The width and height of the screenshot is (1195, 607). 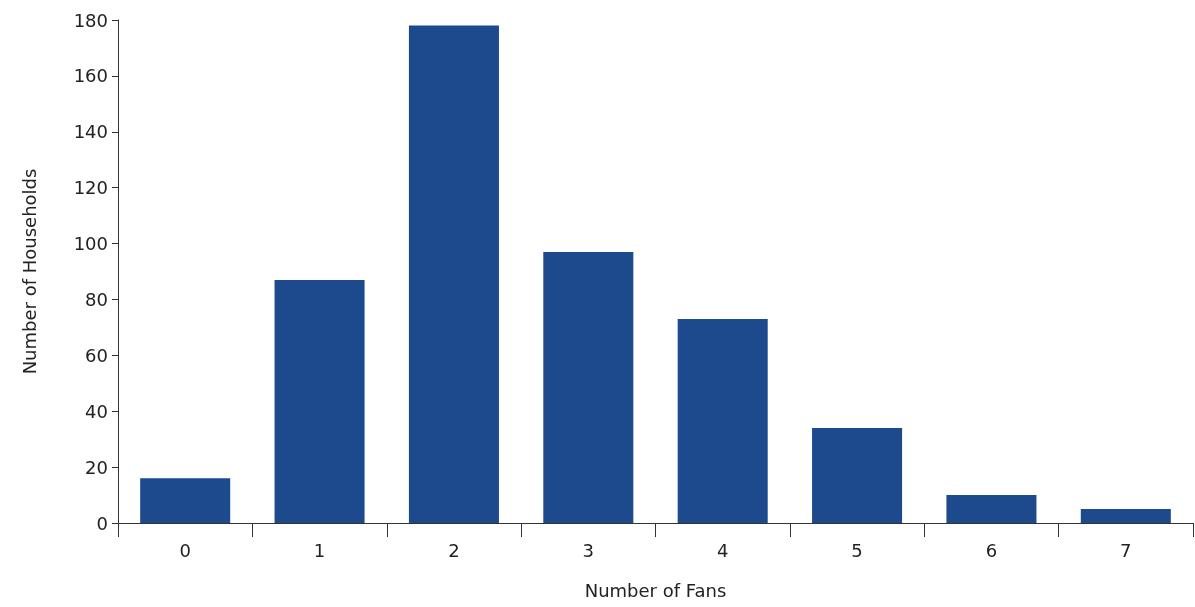 I want to click on y-tick-label: 100, so click(x=90, y=244).